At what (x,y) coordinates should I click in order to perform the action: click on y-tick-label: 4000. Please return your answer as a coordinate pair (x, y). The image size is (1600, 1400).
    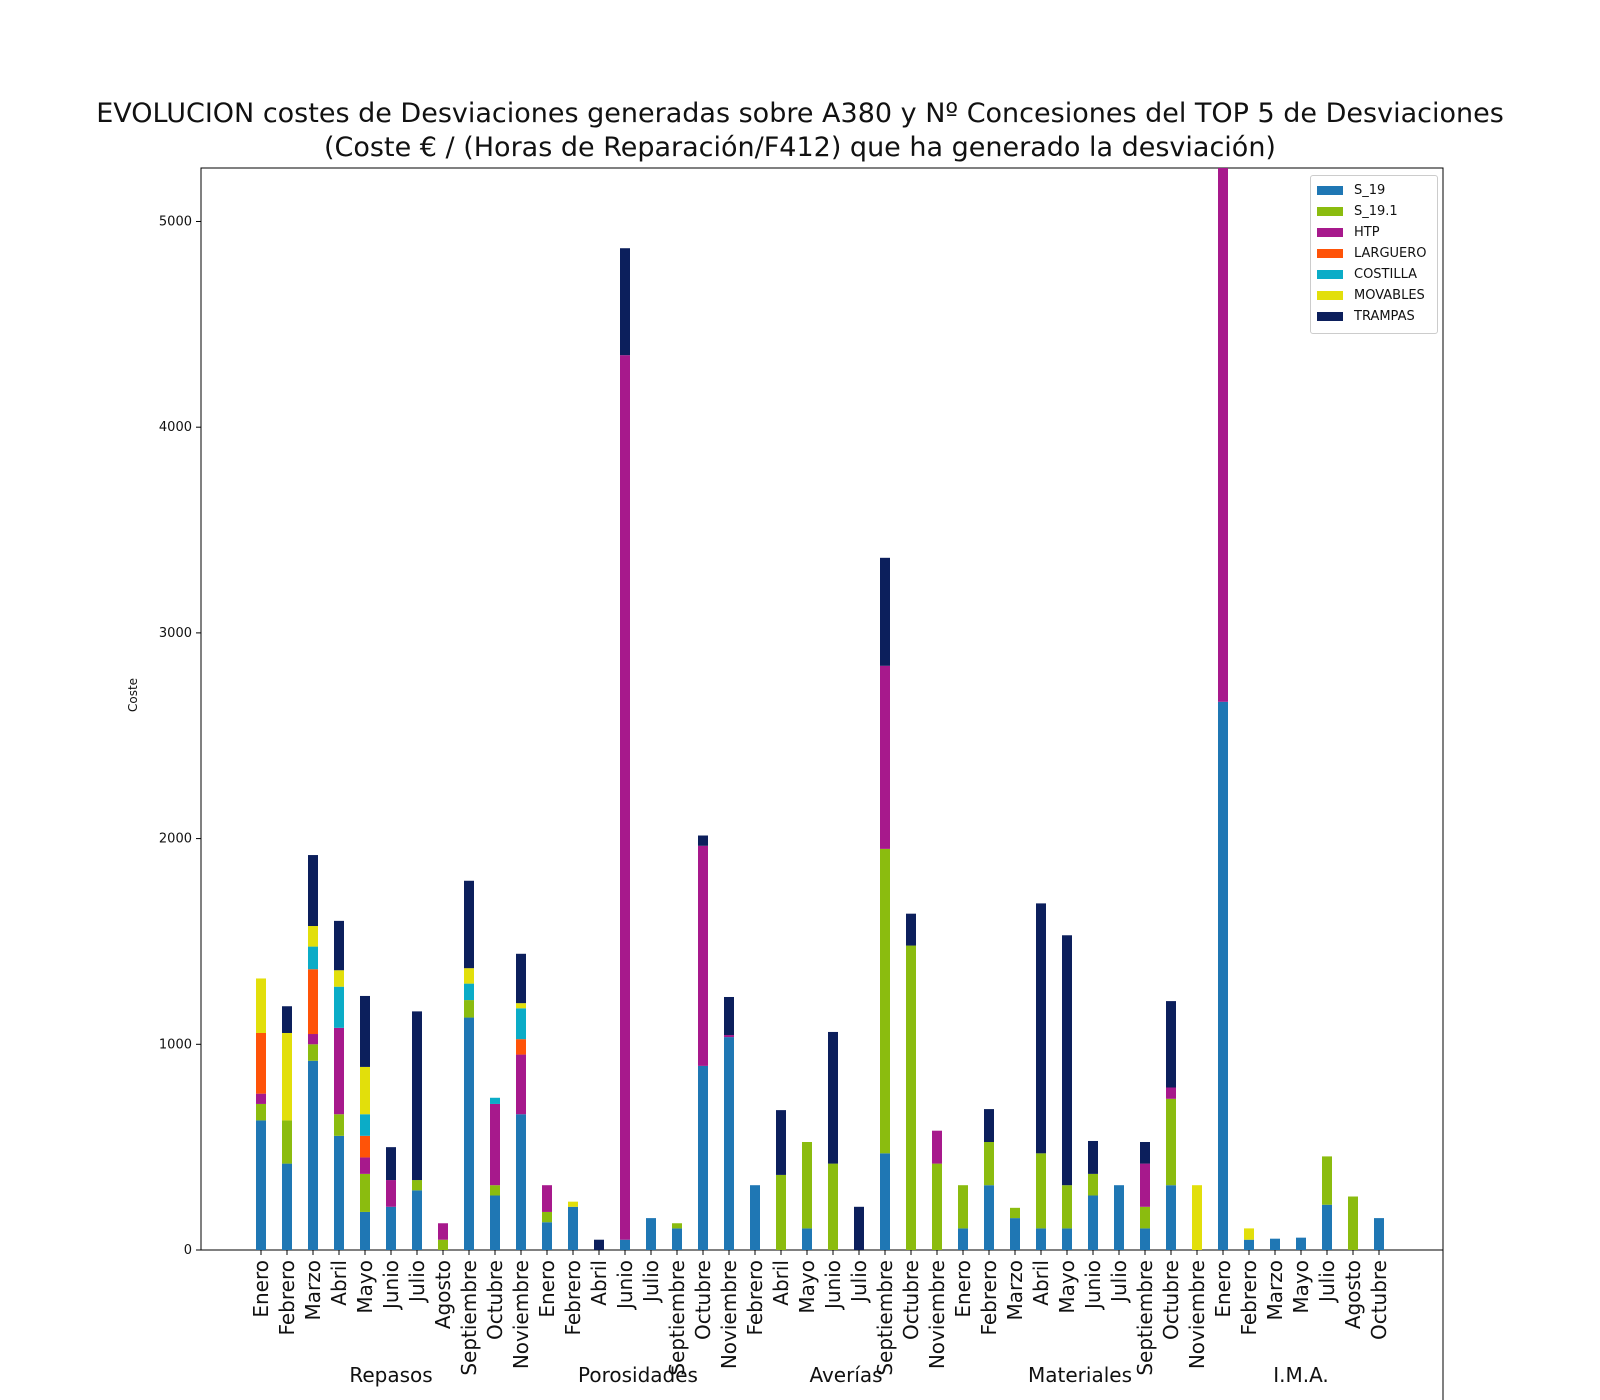
    Looking at the image, I should click on (175, 427).